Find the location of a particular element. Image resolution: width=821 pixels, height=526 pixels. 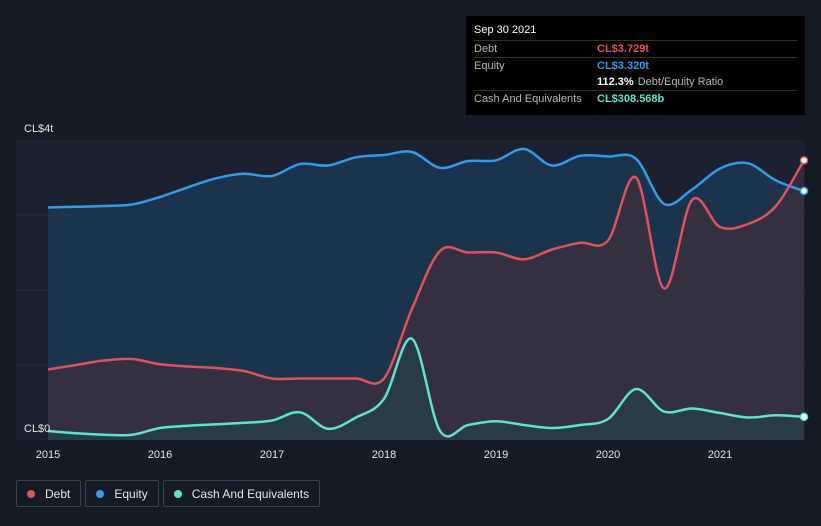

y-tick-bottom: CL$0 is located at coordinates (37, 429).